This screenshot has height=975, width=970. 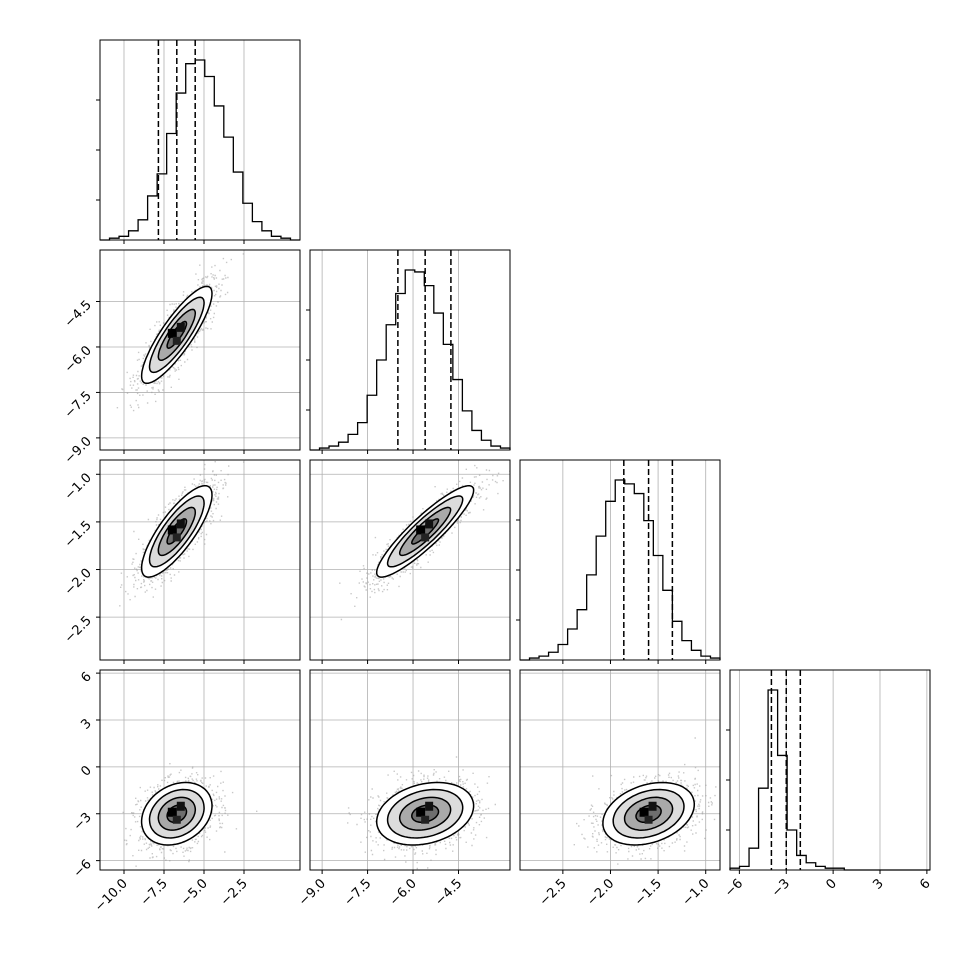 I want to click on y-tick-label: −6.0, so click(x=78, y=359).